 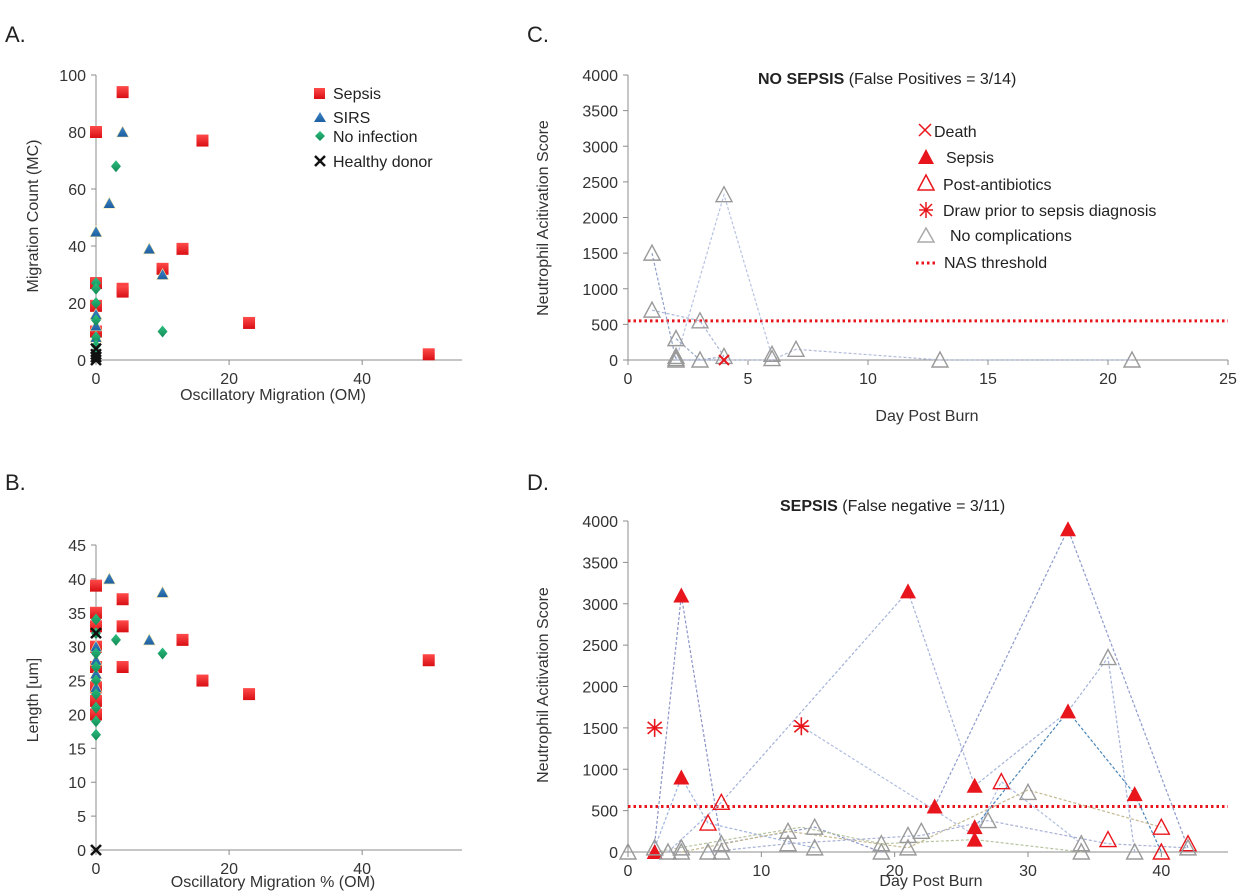 I want to click on legend-sirs-label: SIRS, so click(x=351, y=118).